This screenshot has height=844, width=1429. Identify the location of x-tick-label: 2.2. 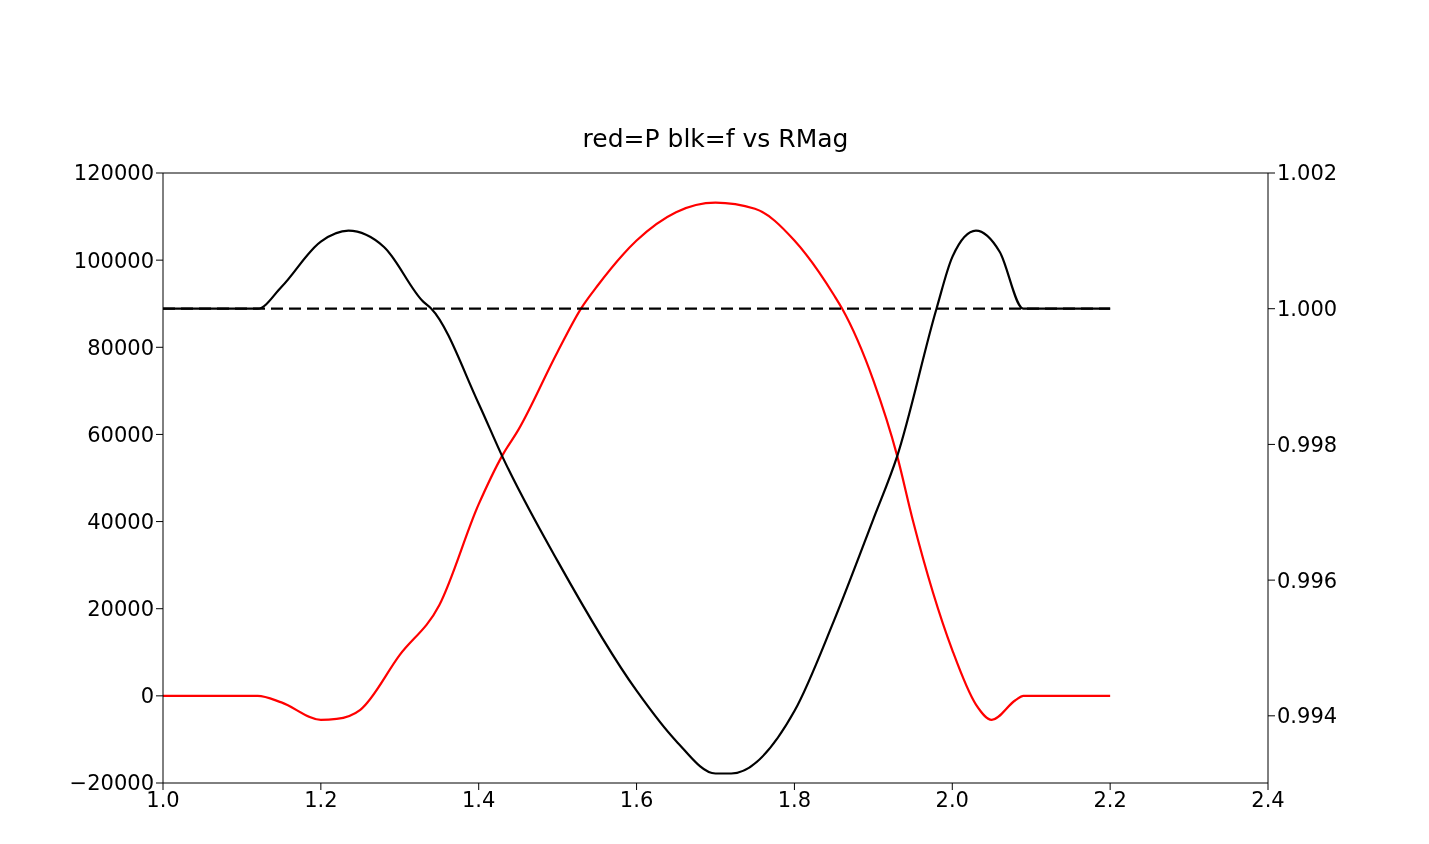
(1110, 799).